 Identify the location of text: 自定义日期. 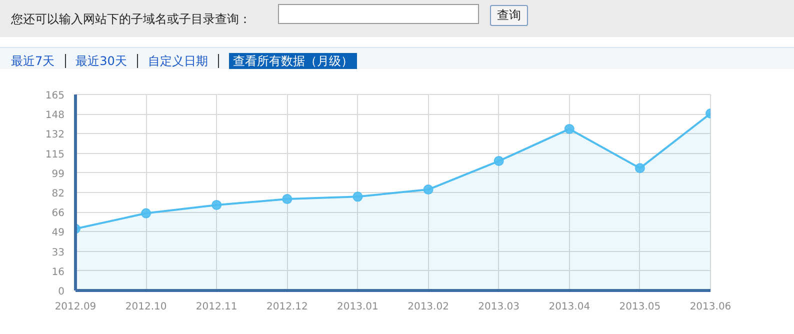
(183, 61).